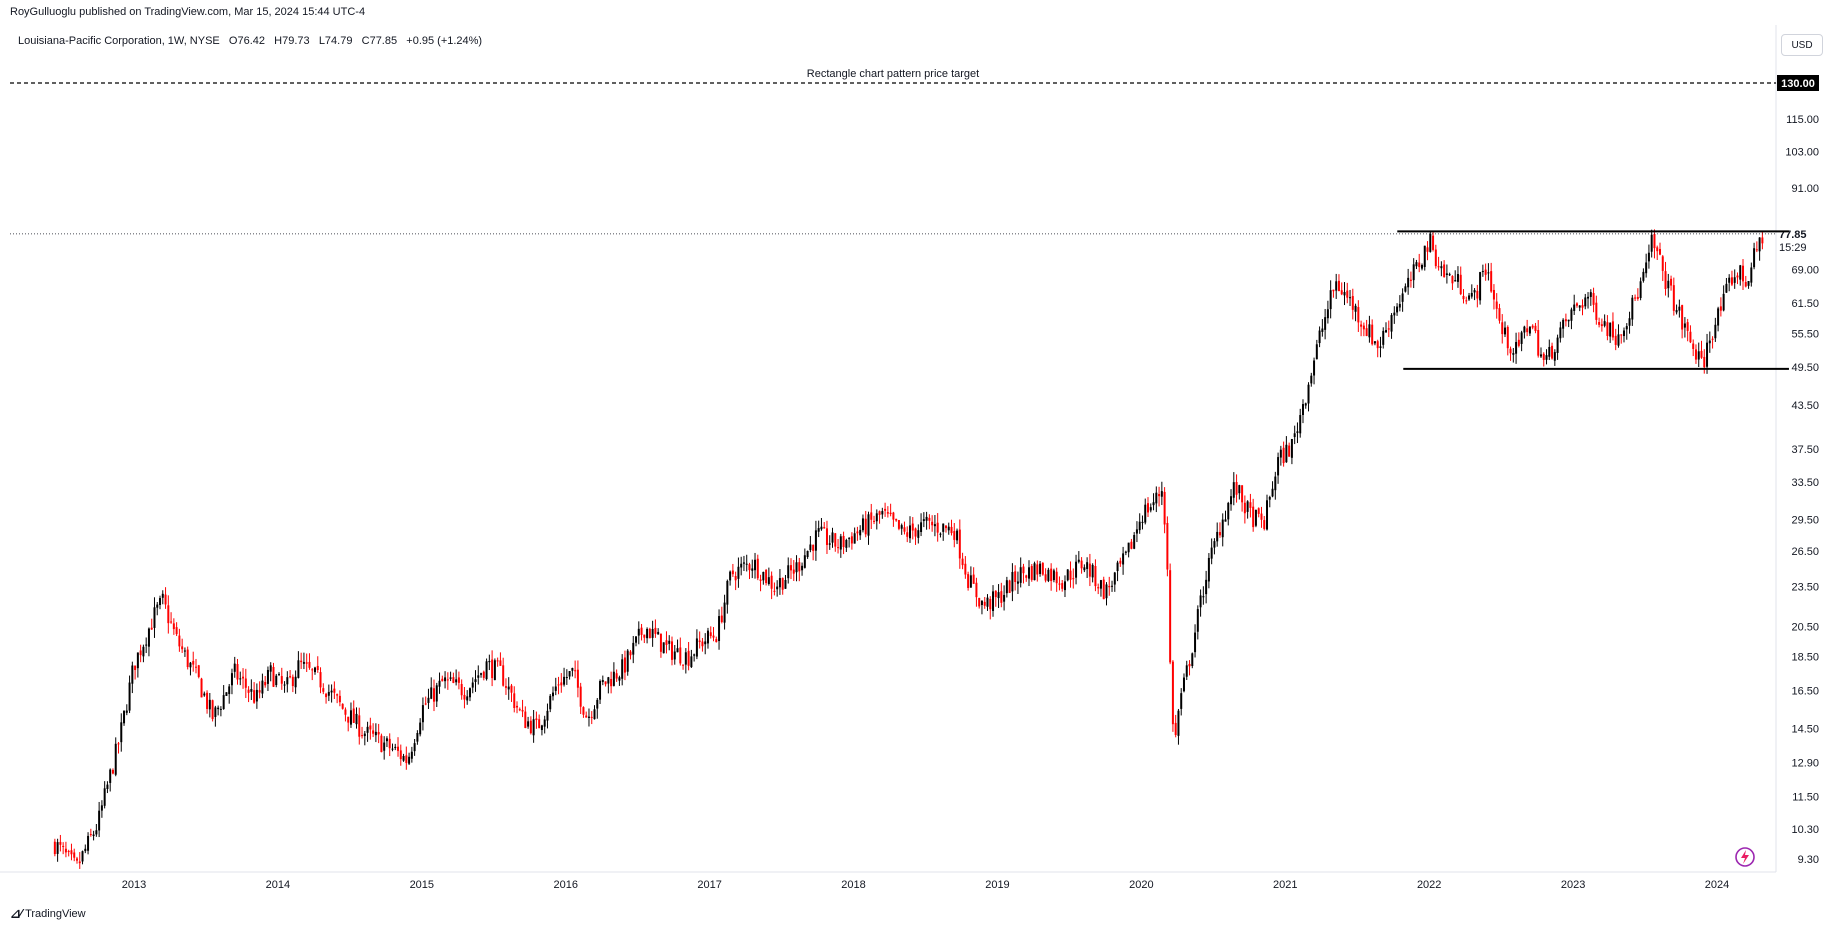 The height and width of the screenshot is (931, 1835). Describe the element at coordinates (565, 885) in the screenshot. I see `x-tick-label: 2016` at that location.